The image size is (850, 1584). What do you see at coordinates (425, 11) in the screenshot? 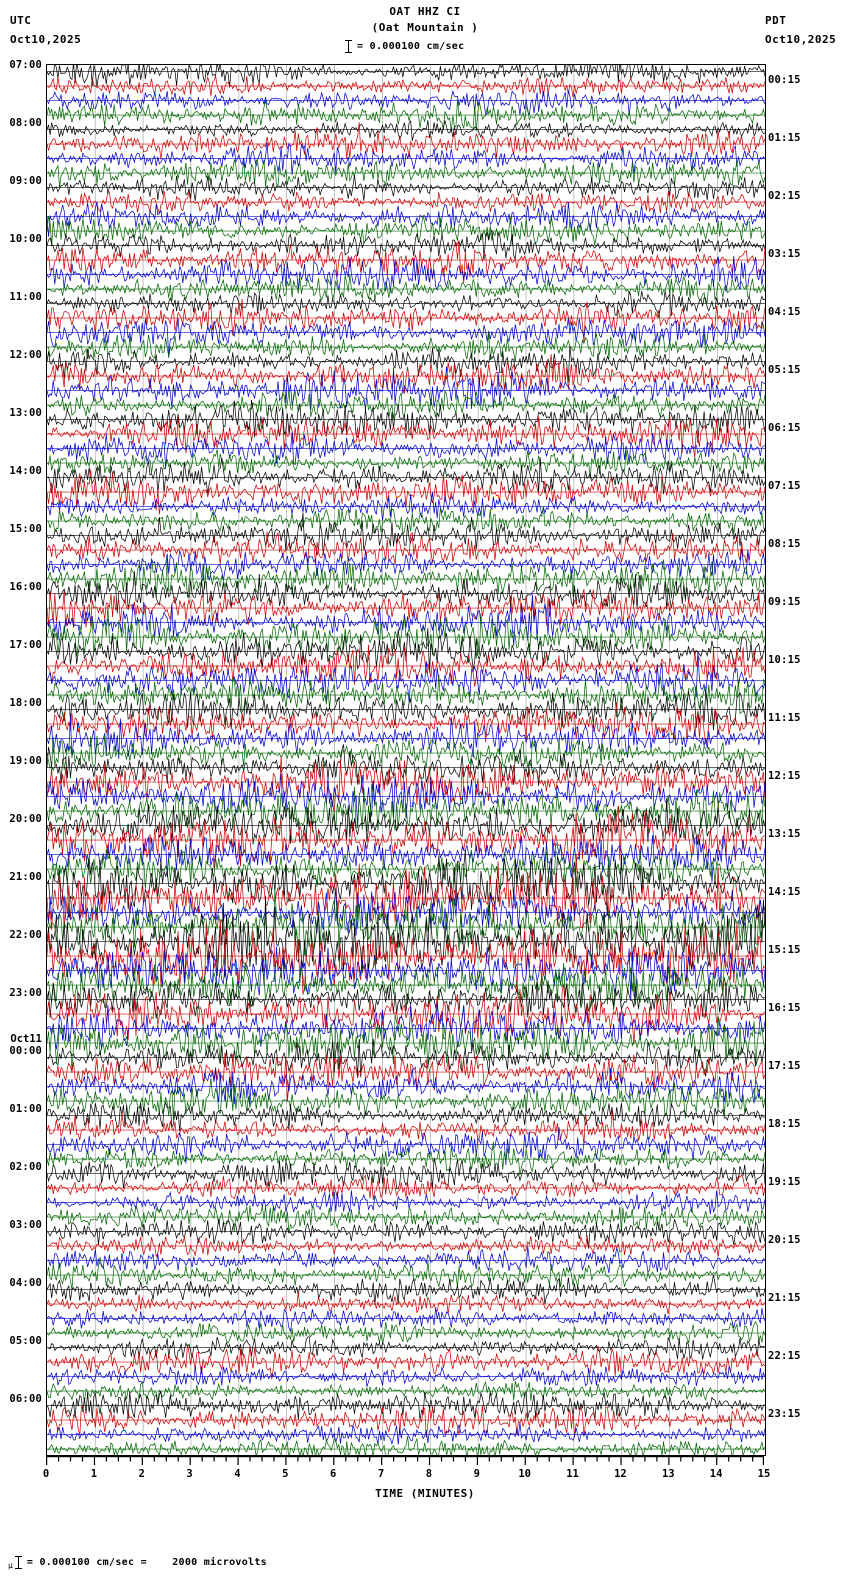
I see `page-title: OAT HHZ CI` at bounding box center [425, 11].